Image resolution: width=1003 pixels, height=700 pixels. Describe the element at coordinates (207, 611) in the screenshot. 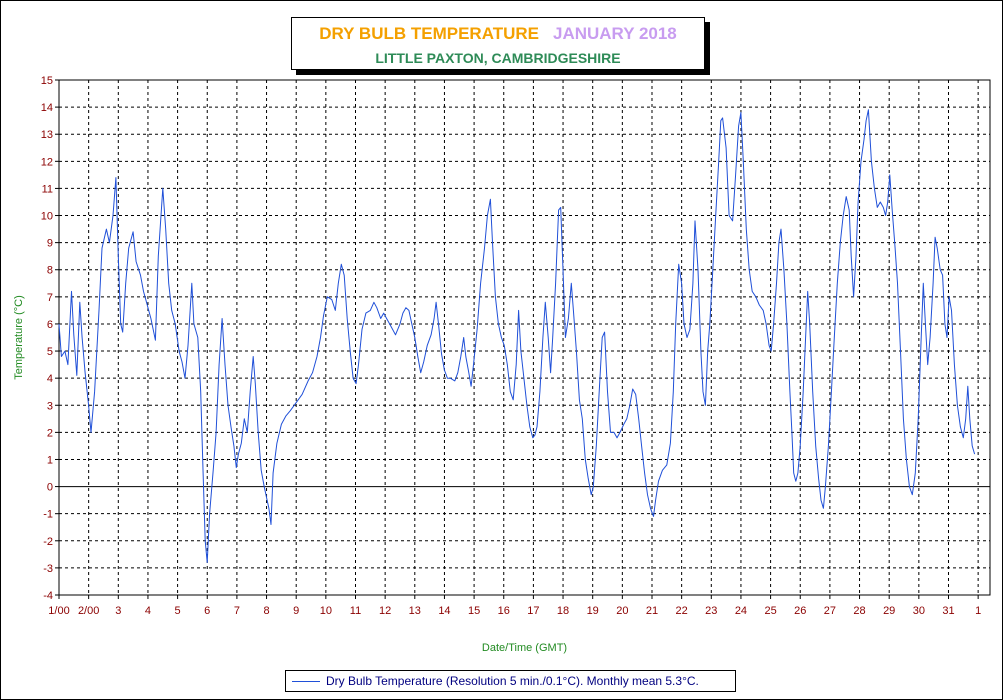

I see `x-tick-label: 6` at that location.